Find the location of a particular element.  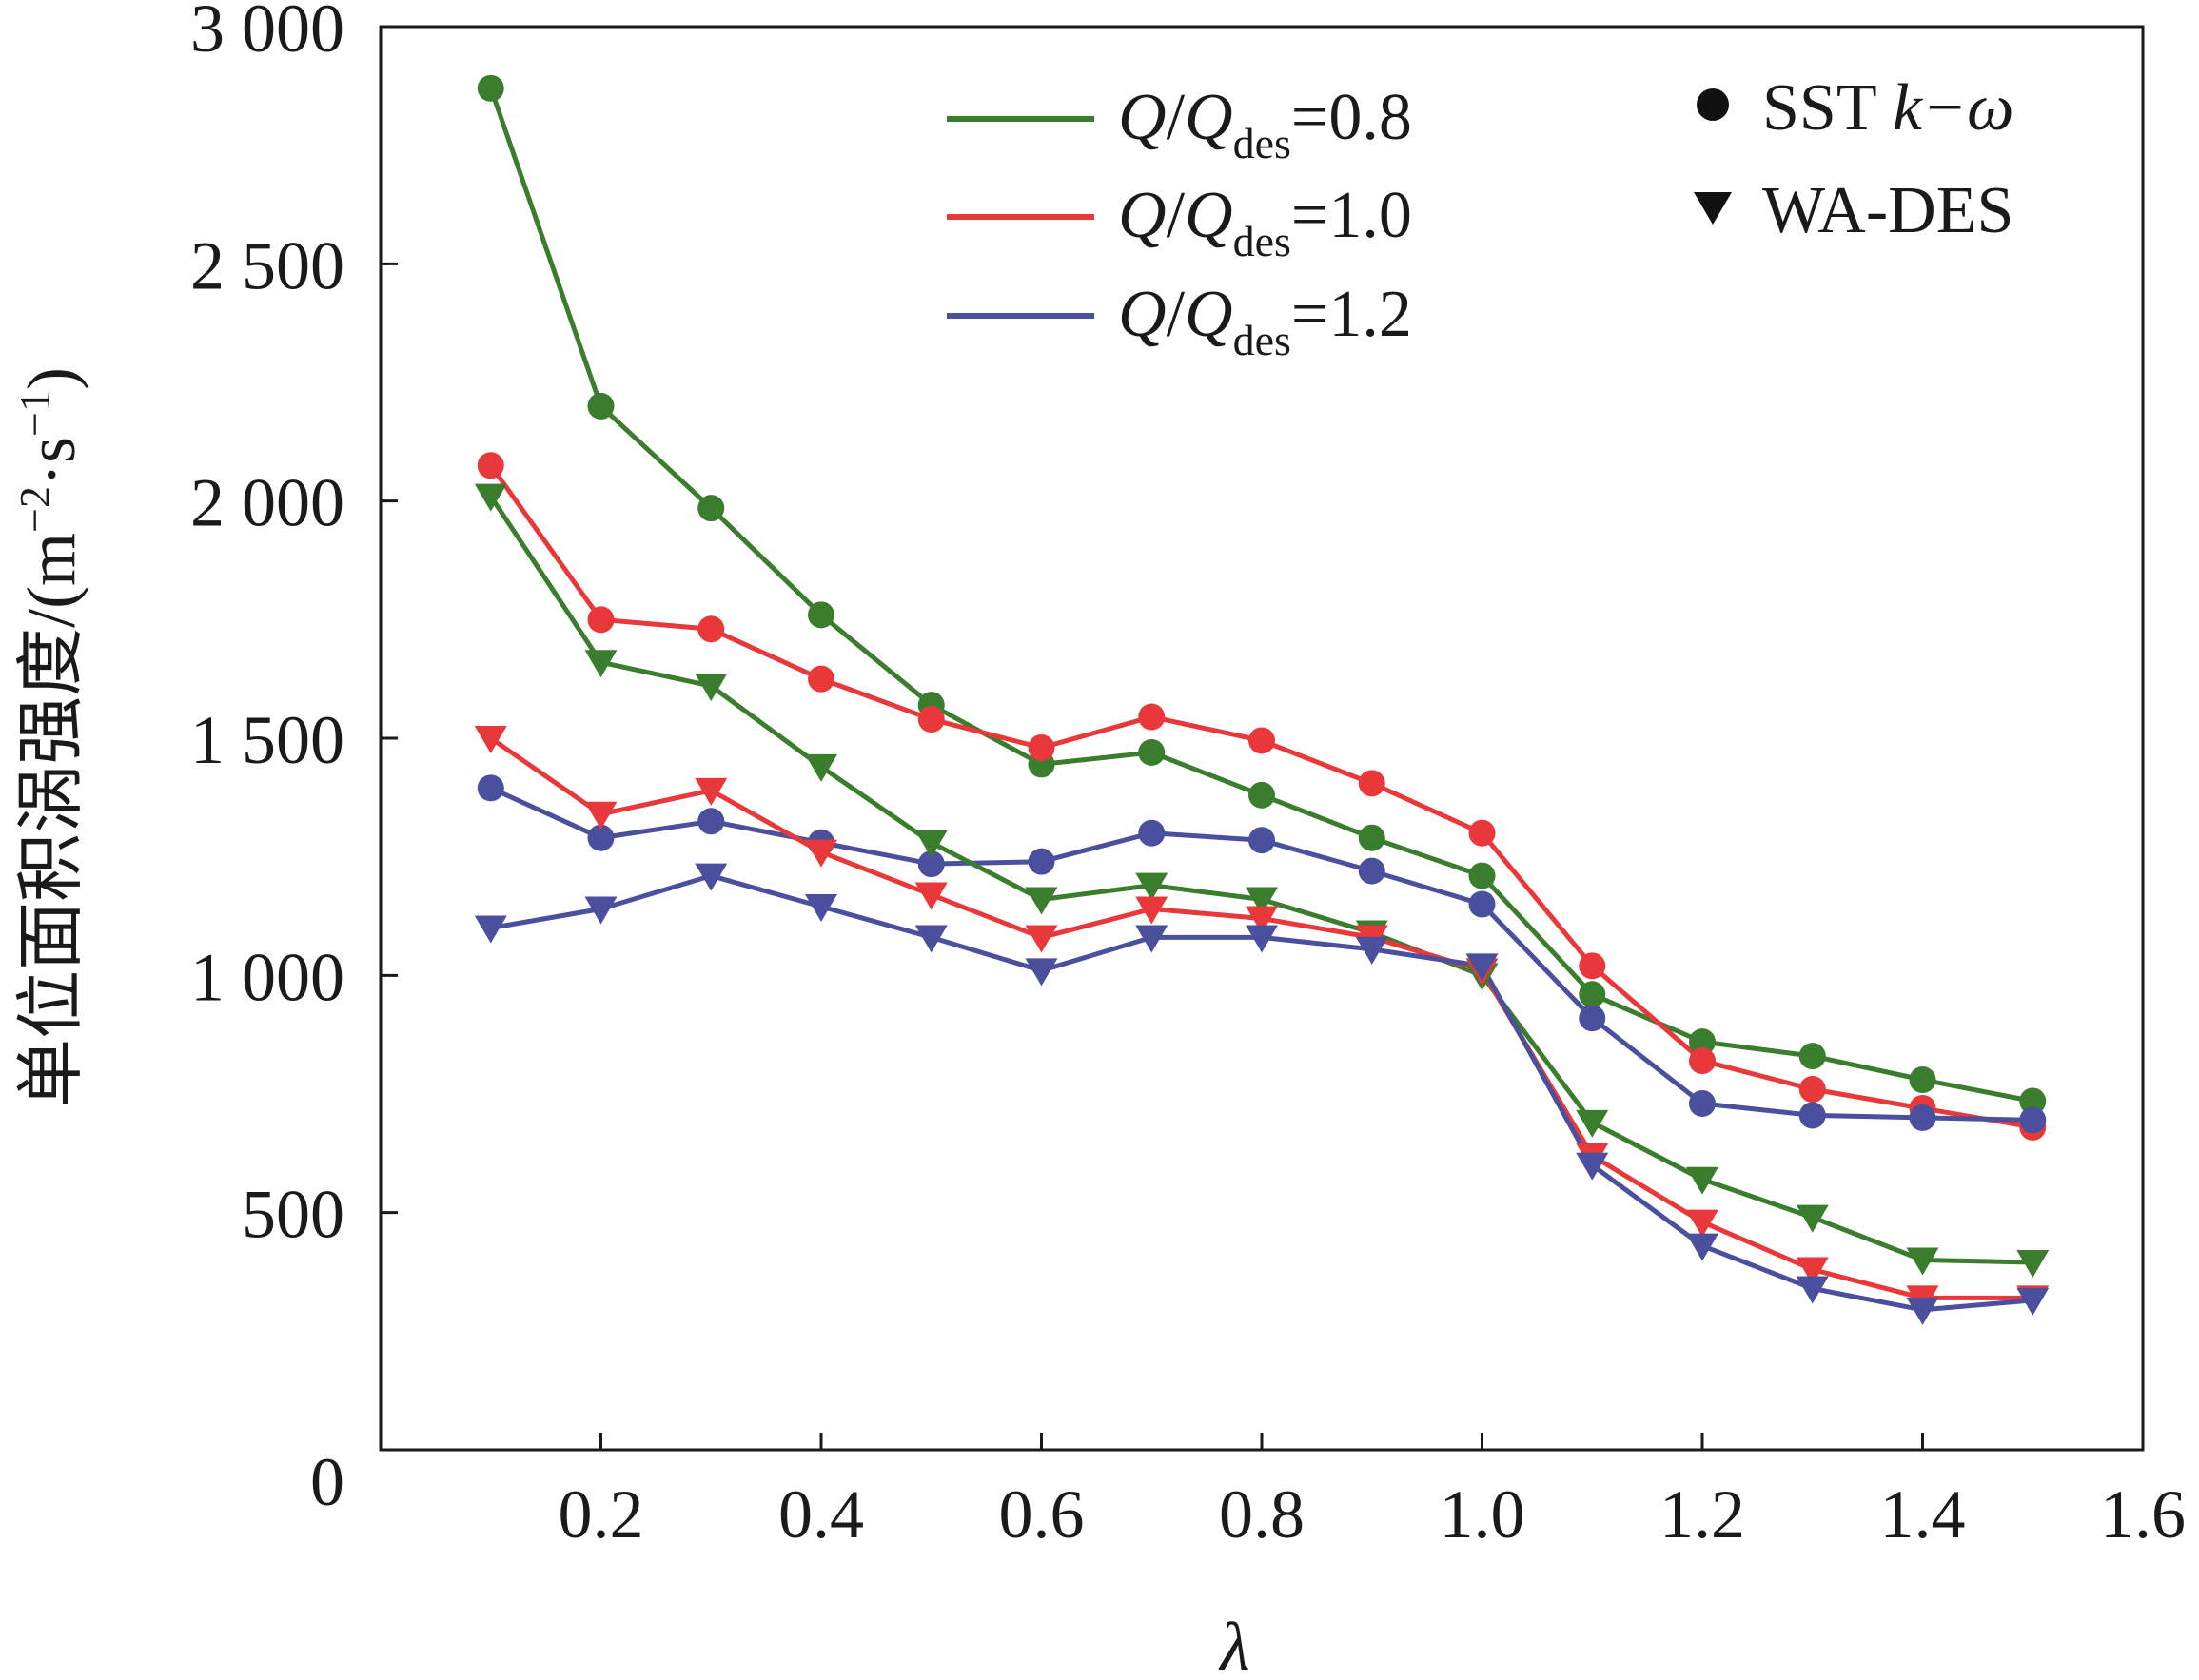

x-tick-label: 0.8 is located at coordinates (1262, 1514).